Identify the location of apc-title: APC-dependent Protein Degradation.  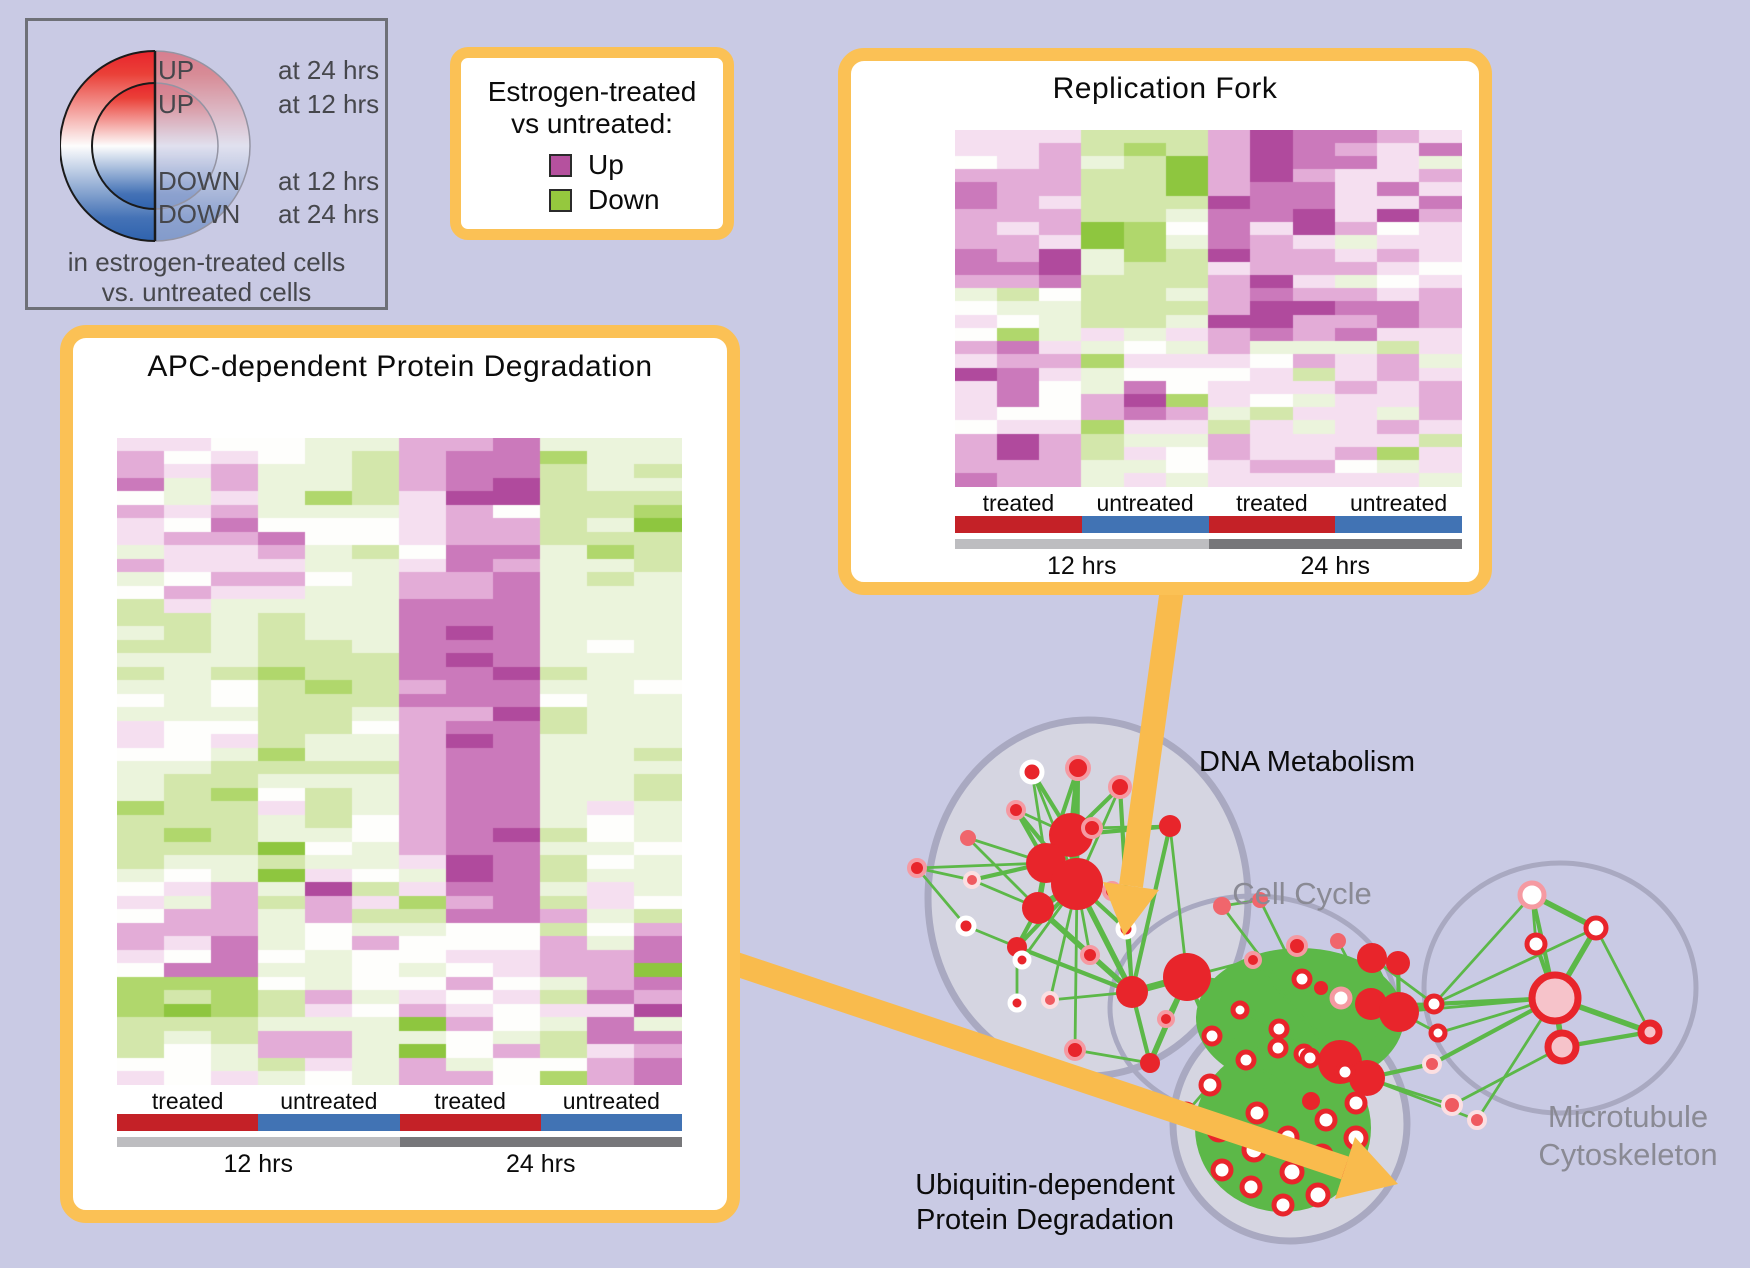
(400, 366).